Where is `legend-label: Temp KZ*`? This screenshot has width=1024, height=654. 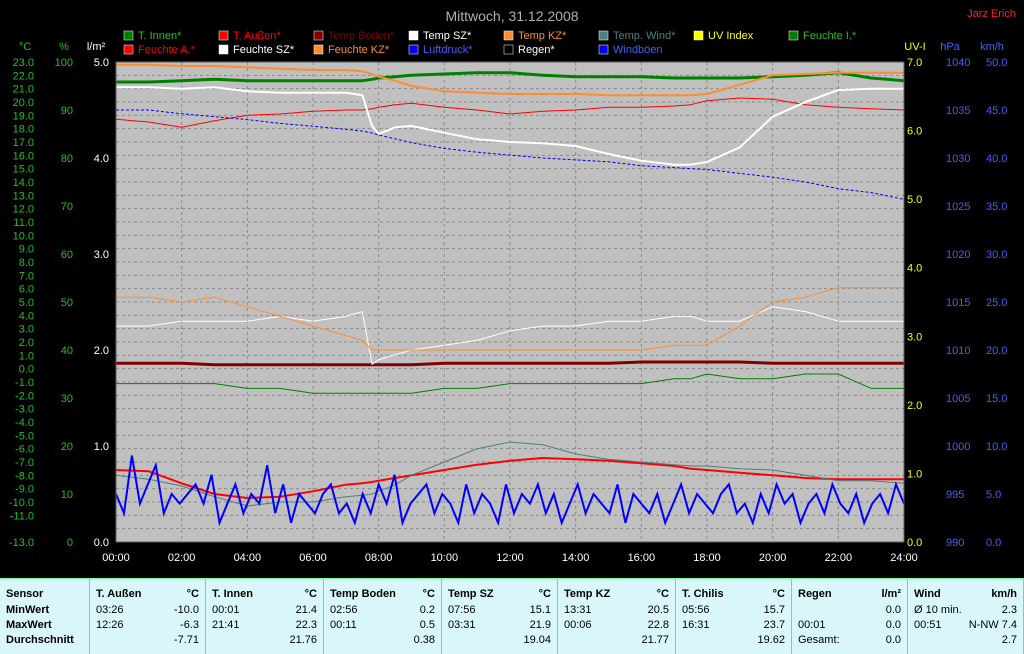
legend-label: Temp KZ* is located at coordinates (542, 36).